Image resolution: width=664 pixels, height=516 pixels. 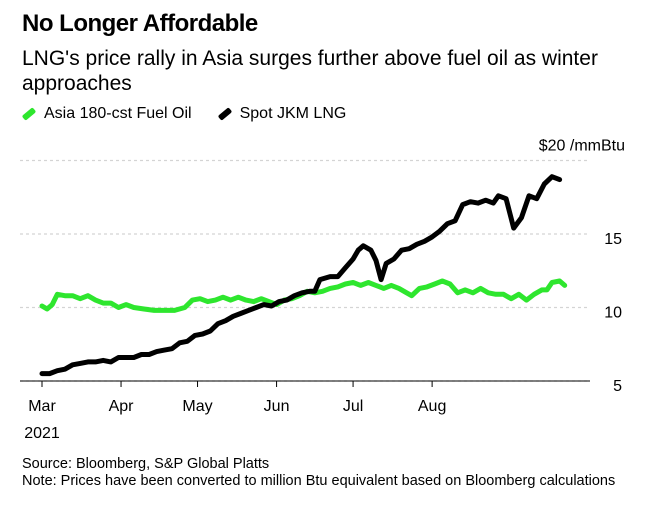 I want to click on y-tick-label-5: 5, so click(x=617, y=386).